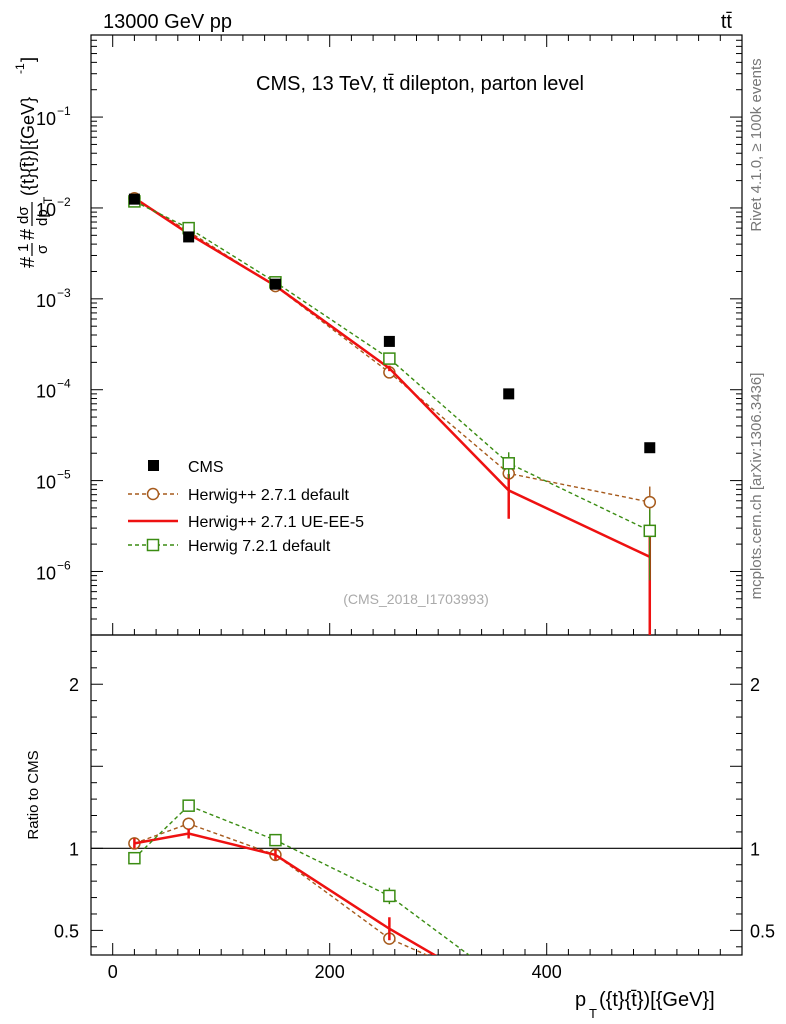 Image resolution: width=786 pixels, height=1024 pixels. Describe the element at coordinates (64, 111) in the screenshot. I see `y-tick-exponent: −1` at that location.